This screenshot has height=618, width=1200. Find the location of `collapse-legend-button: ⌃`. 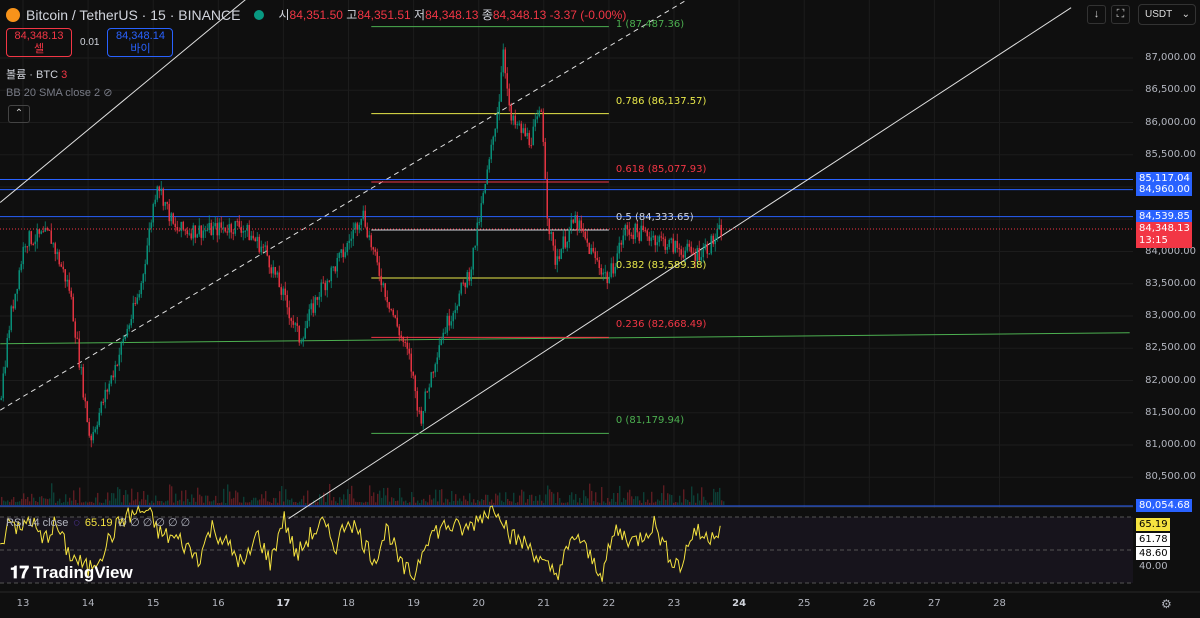

collapse-legend-button: ⌃ is located at coordinates (19, 114).